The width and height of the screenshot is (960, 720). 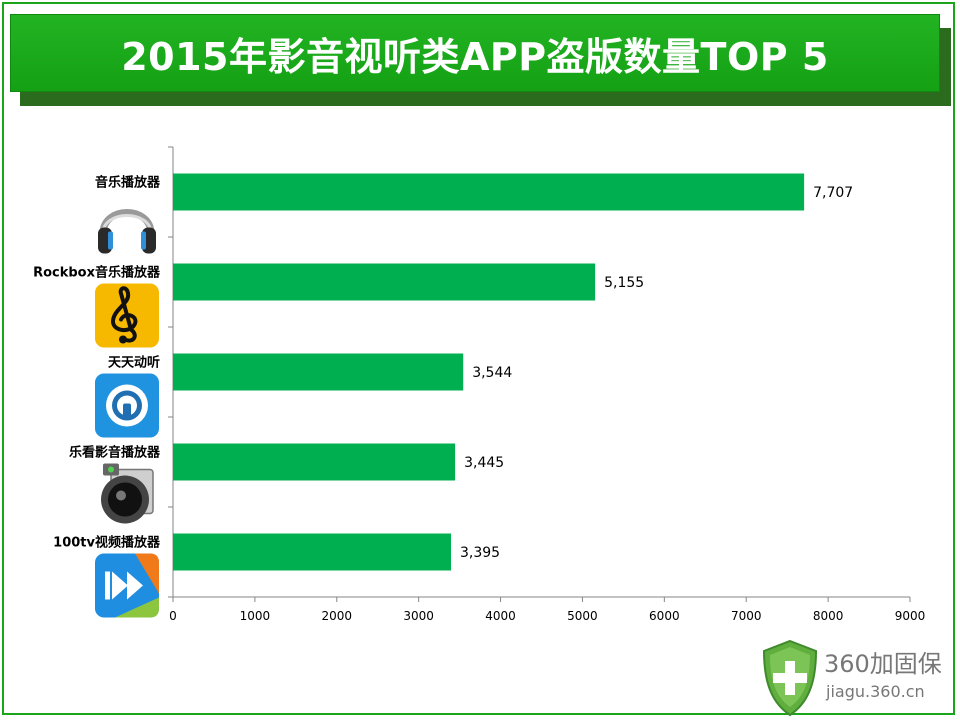 What do you see at coordinates (173, 616) in the screenshot?
I see `x-tick-label: 0` at bounding box center [173, 616].